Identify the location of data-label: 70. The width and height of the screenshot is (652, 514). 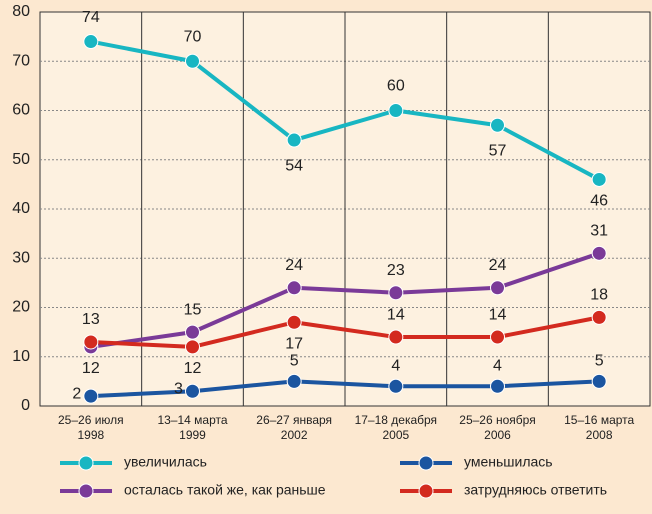
(193, 36).